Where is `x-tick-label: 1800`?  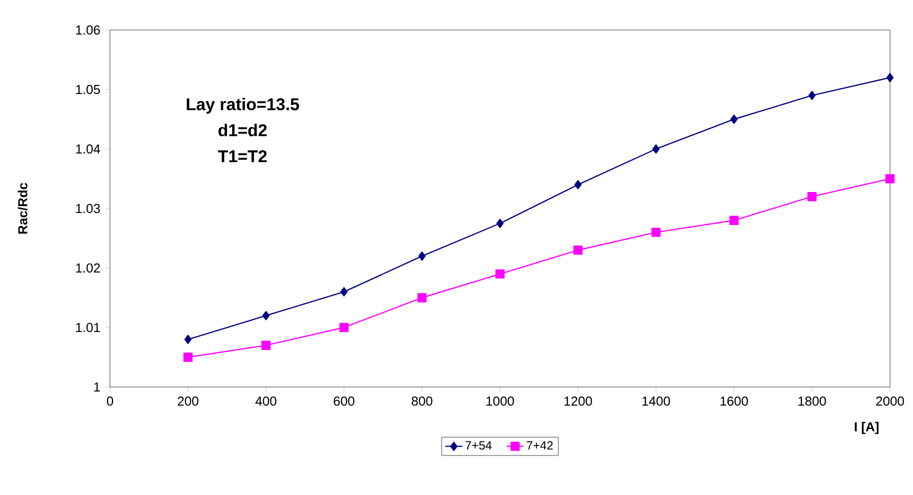
x-tick-label: 1800 is located at coordinates (812, 401).